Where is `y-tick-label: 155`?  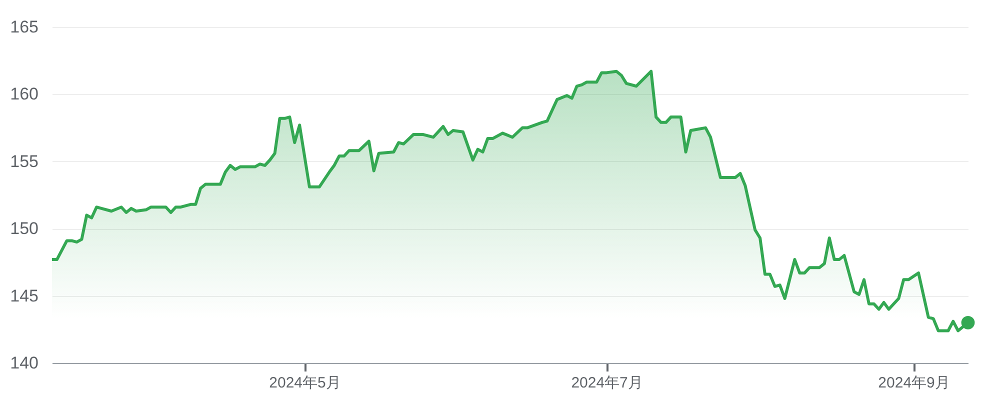 y-tick-label: 155 is located at coordinates (24, 161).